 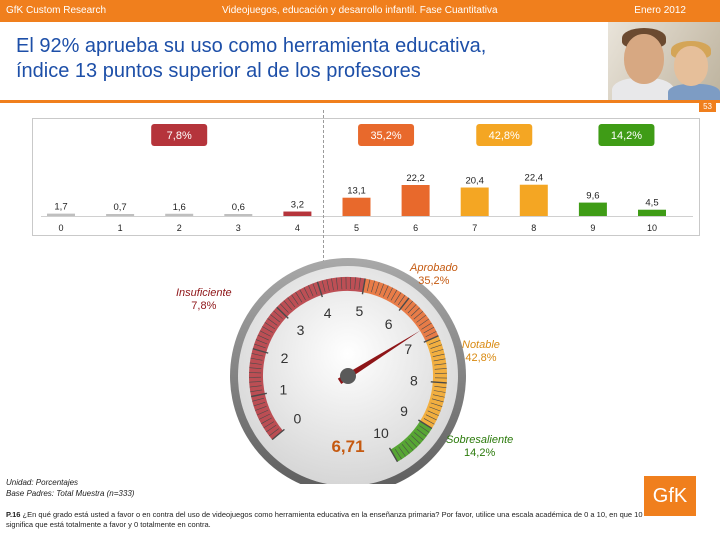 What do you see at coordinates (284, 390) in the screenshot?
I see `gauge-number: 1` at bounding box center [284, 390].